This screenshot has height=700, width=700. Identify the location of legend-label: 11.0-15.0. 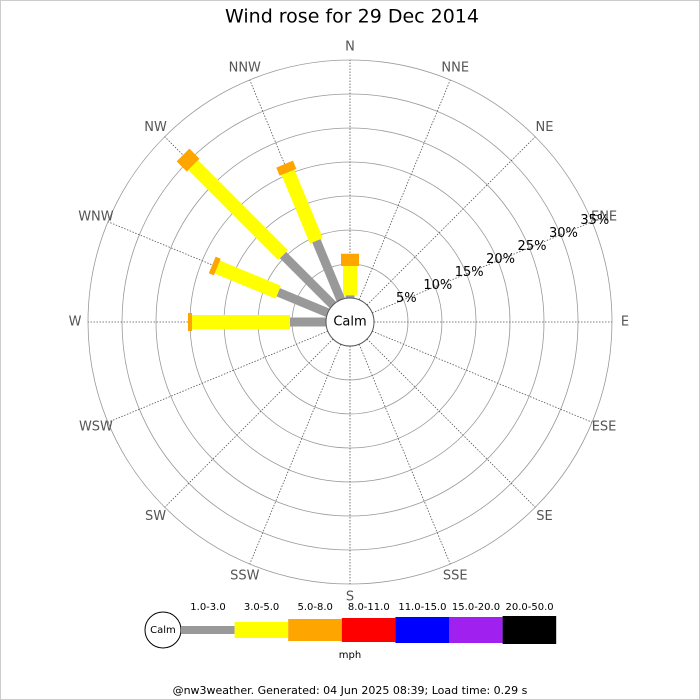
(422, 607).